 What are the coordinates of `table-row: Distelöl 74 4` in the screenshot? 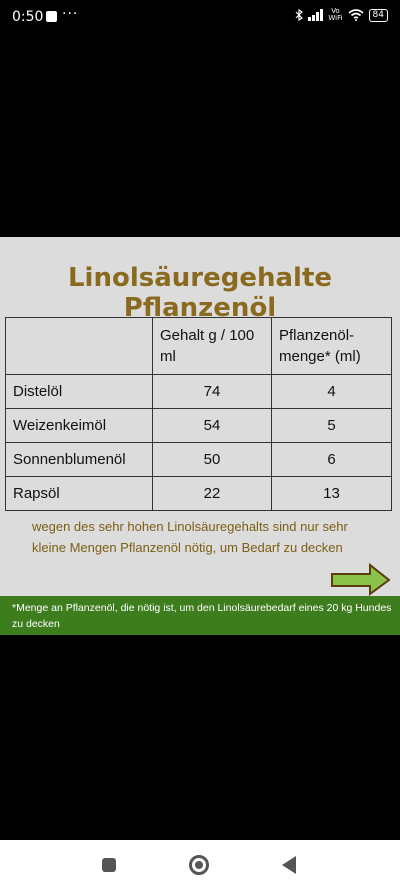 It's located at (198, 391).